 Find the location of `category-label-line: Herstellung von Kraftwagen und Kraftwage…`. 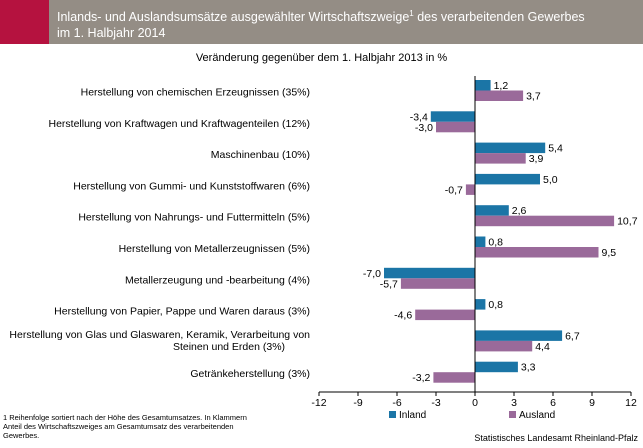

category-label-line: Herstellung von Kraftwagen und Kraftwage… is located at coordinates (180, 124).